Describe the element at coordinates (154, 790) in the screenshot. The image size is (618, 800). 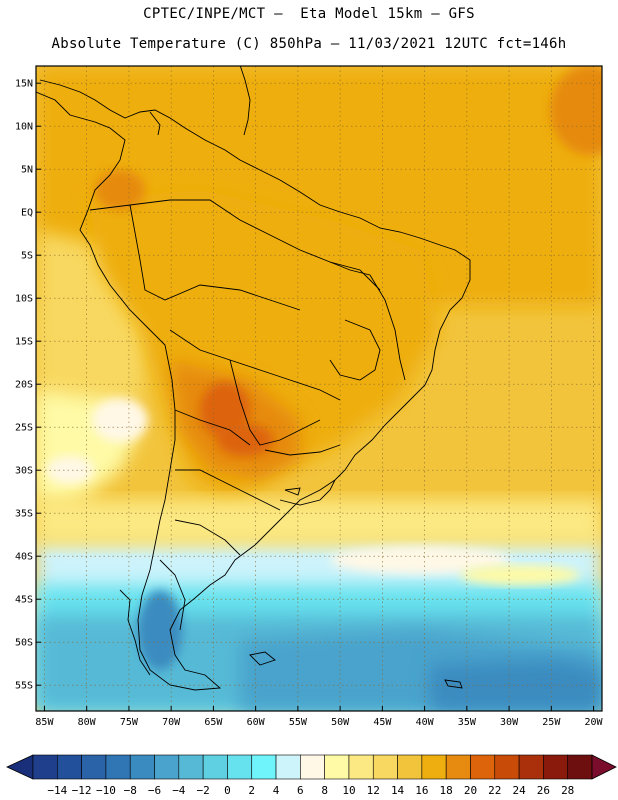
I see `colorbar-tick-label: −6` at that location.